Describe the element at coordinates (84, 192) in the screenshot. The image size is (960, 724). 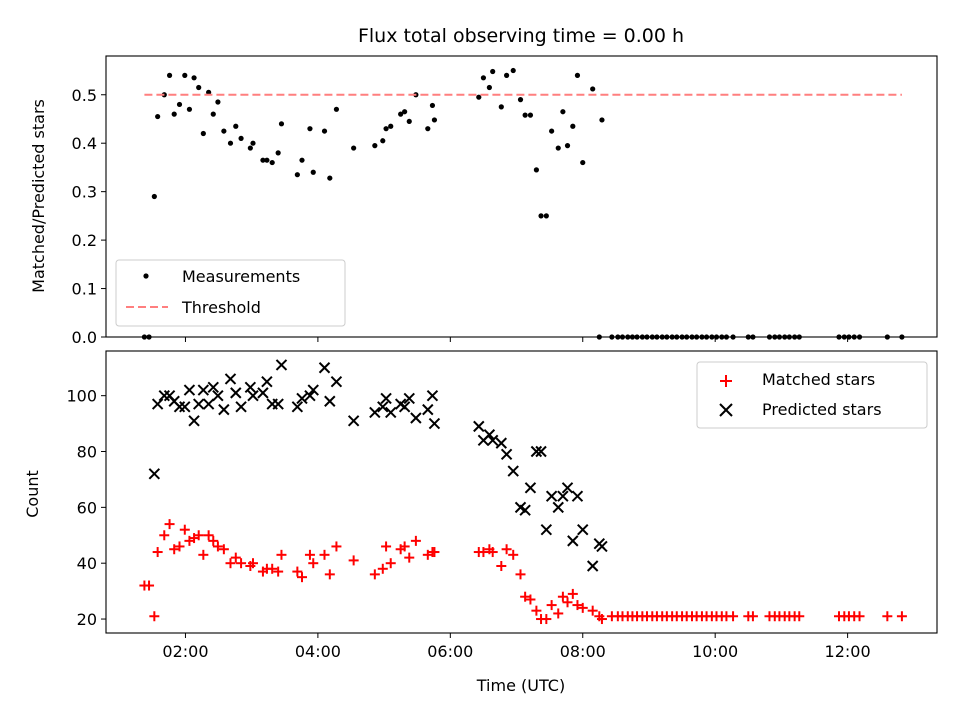
I see `ratio-y-tick-label: 0.3` at that location.